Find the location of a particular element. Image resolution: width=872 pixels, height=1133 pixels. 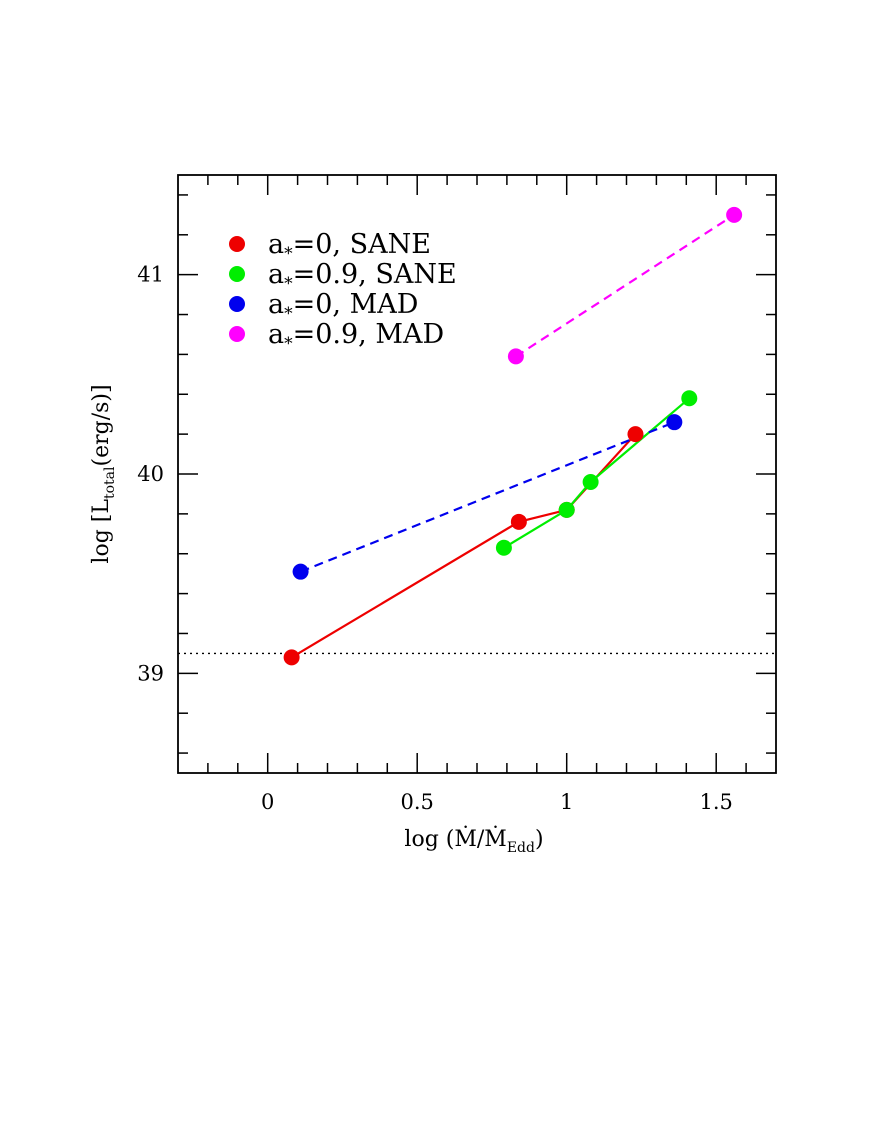

x-axis-label-sub: Edd is located at coordinates (521, 848).